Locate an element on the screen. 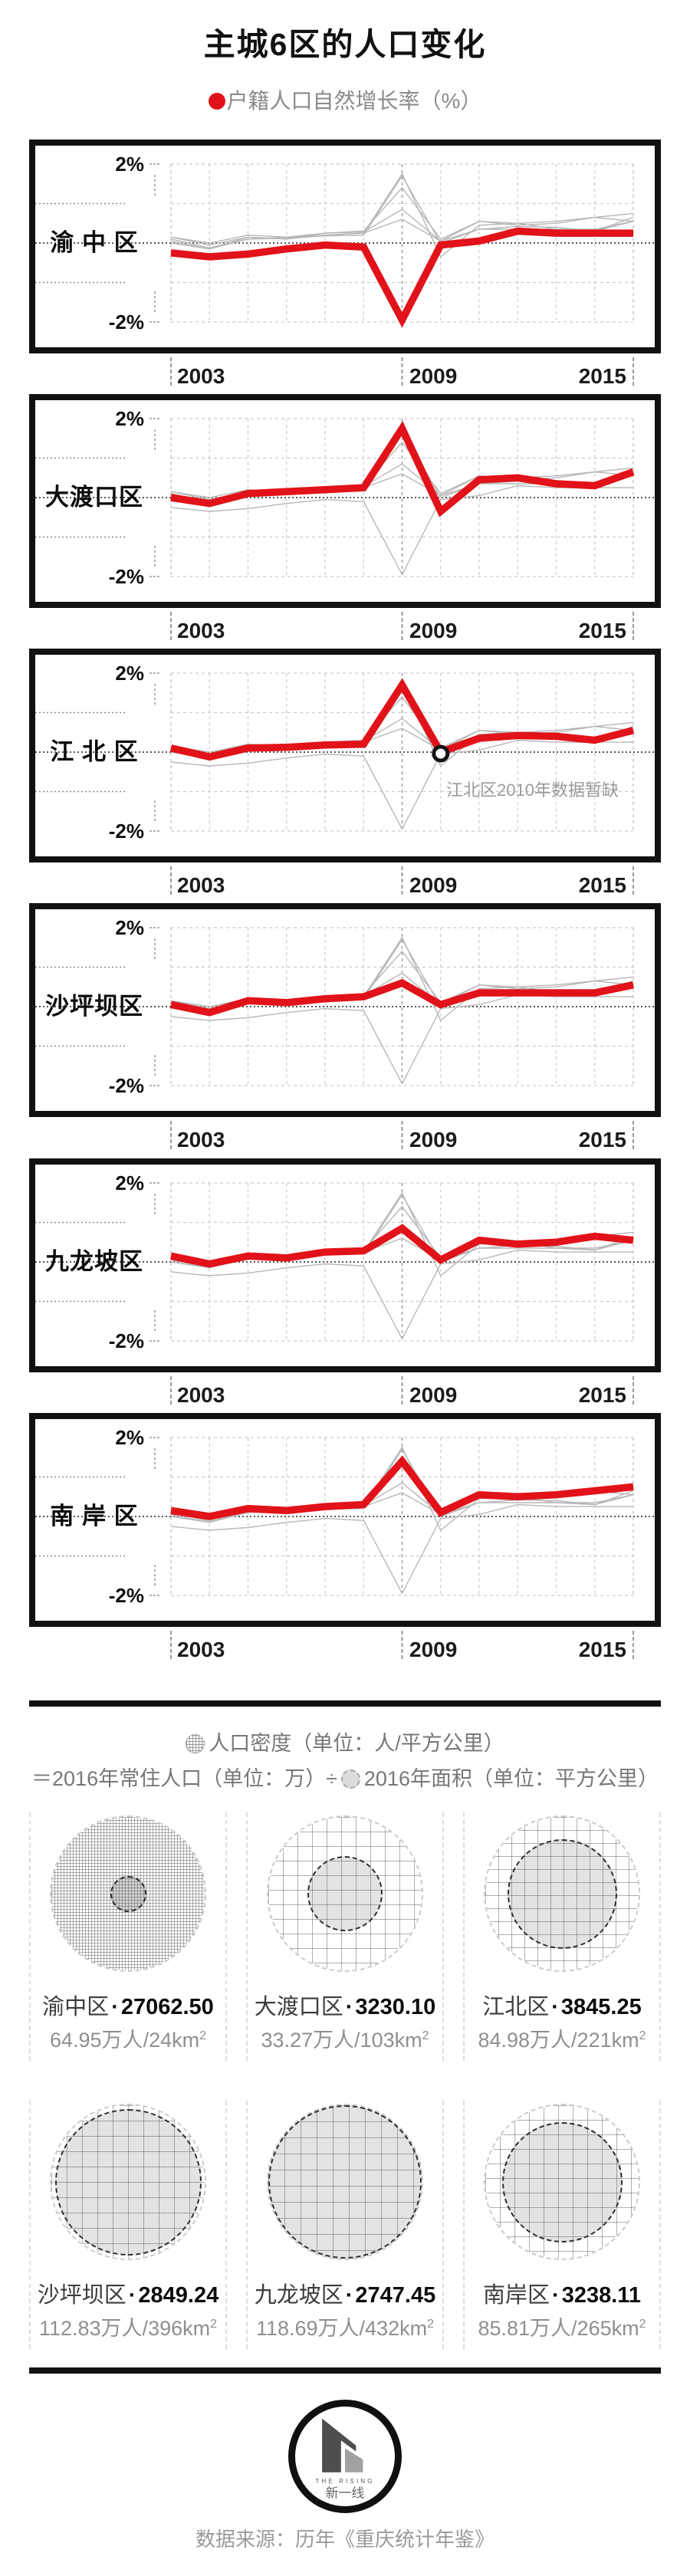  district-name: 江北区 is located at coordinates (516, 2007).